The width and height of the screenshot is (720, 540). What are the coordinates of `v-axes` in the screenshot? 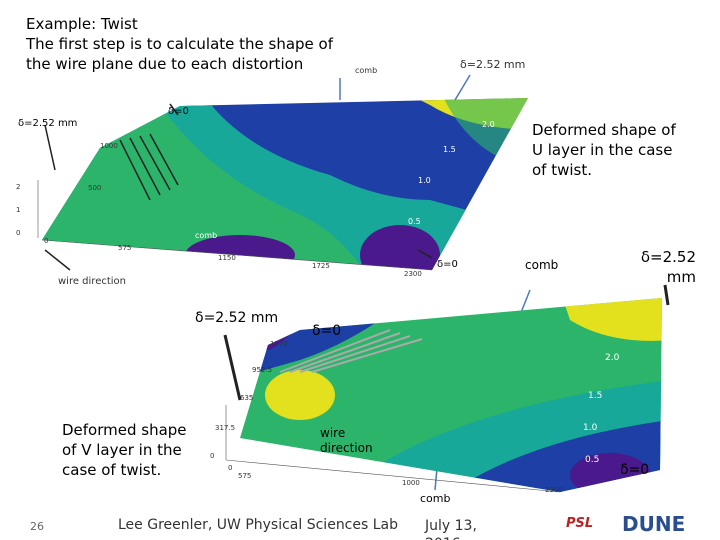 It's located at (393, 449).